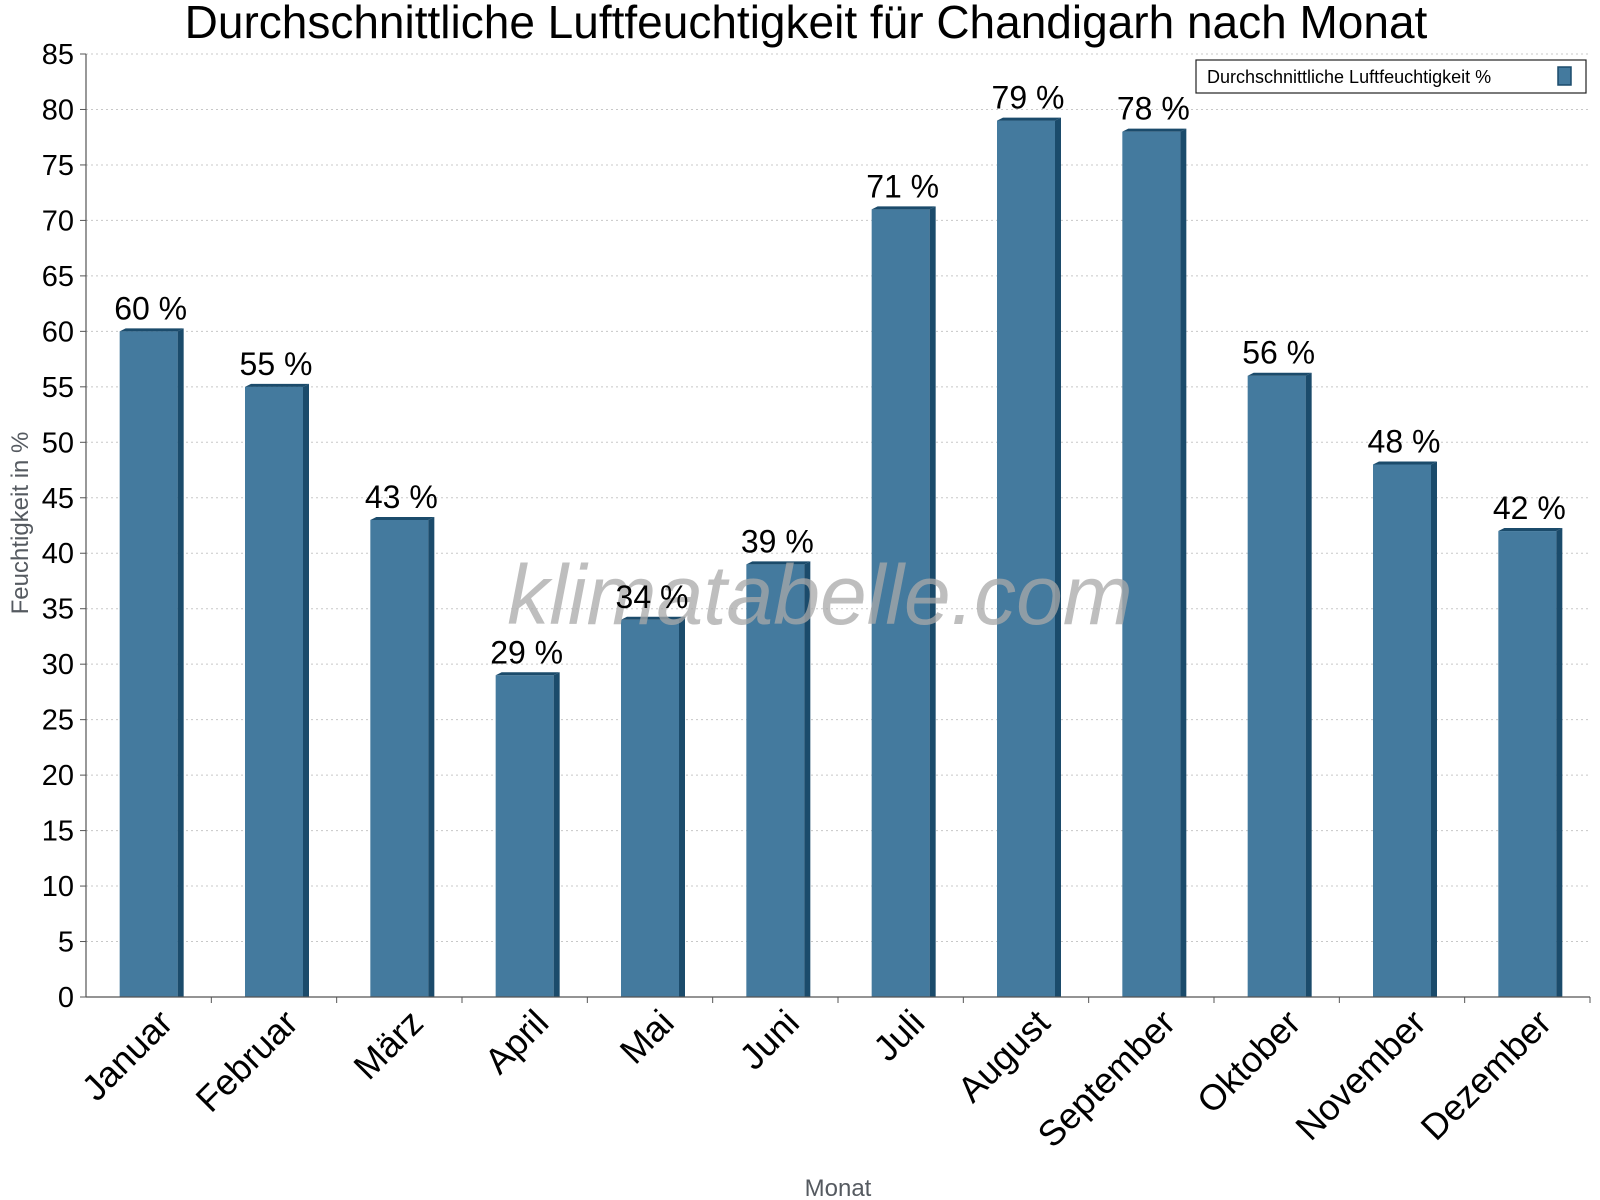 The image size is (1600, 1200). What do you see at coordinates (58, 887) in the screenshot?
I see `y-tick-label: 10` at bounding box center [58, 887].